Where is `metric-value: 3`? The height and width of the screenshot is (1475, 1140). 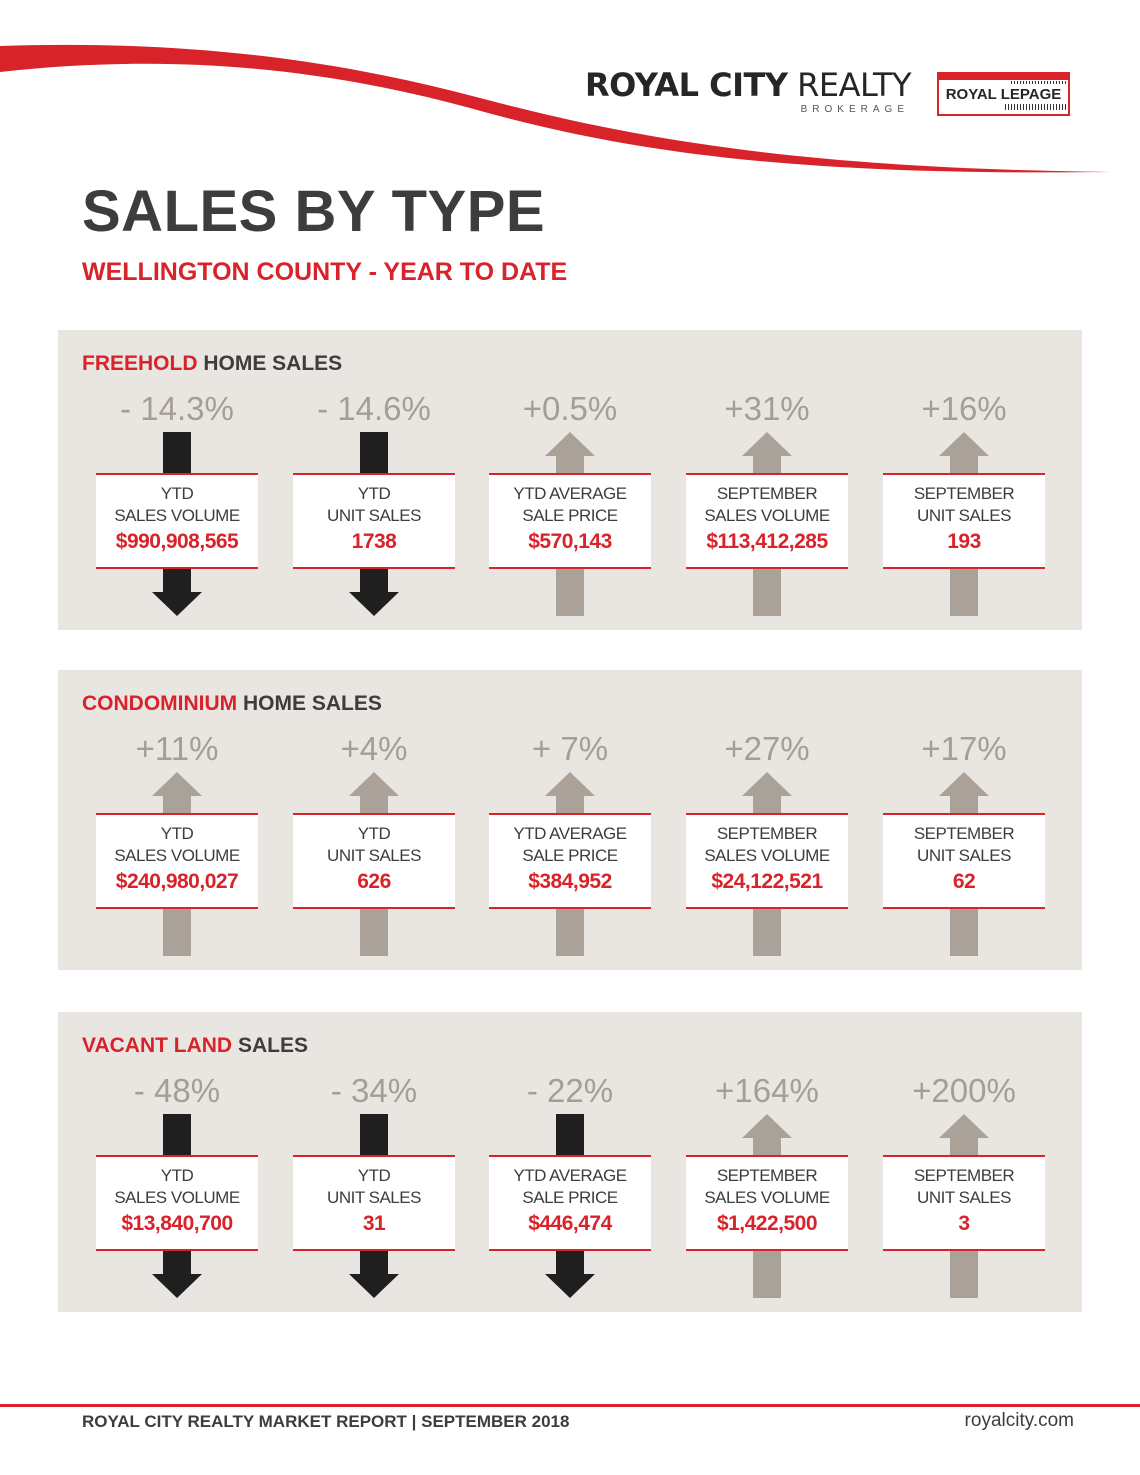 metric-value: 3 is located at coordinates (964, 1223).